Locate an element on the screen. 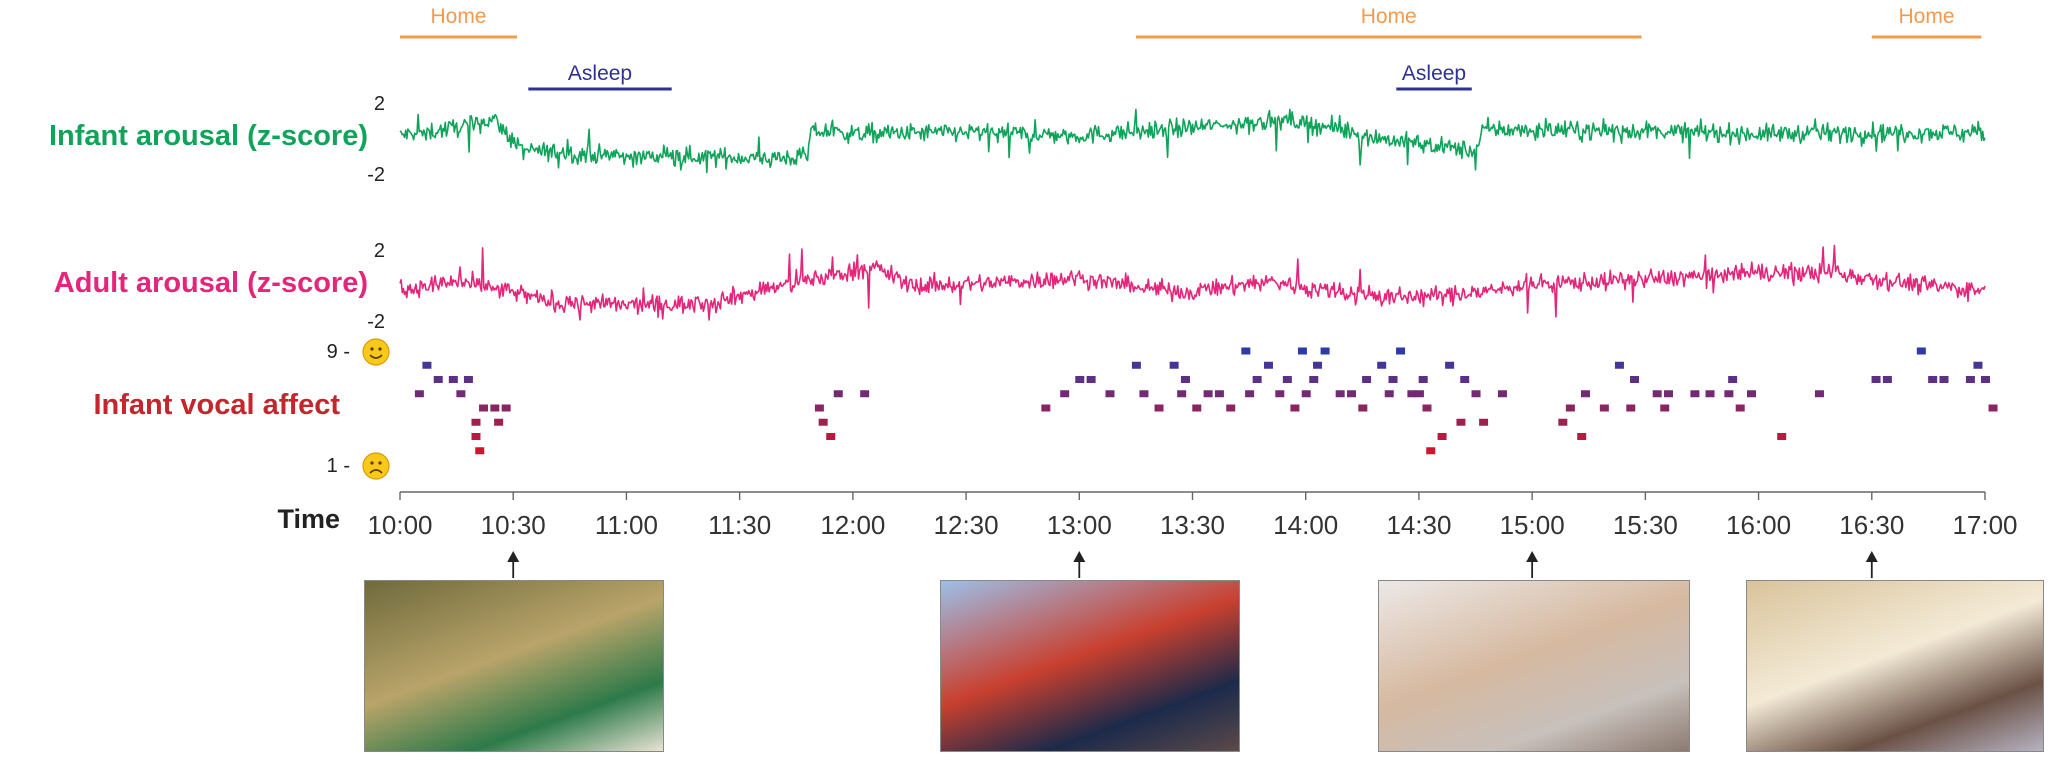  time-tick-label: 12:00 is located at coordinates (852, 525).